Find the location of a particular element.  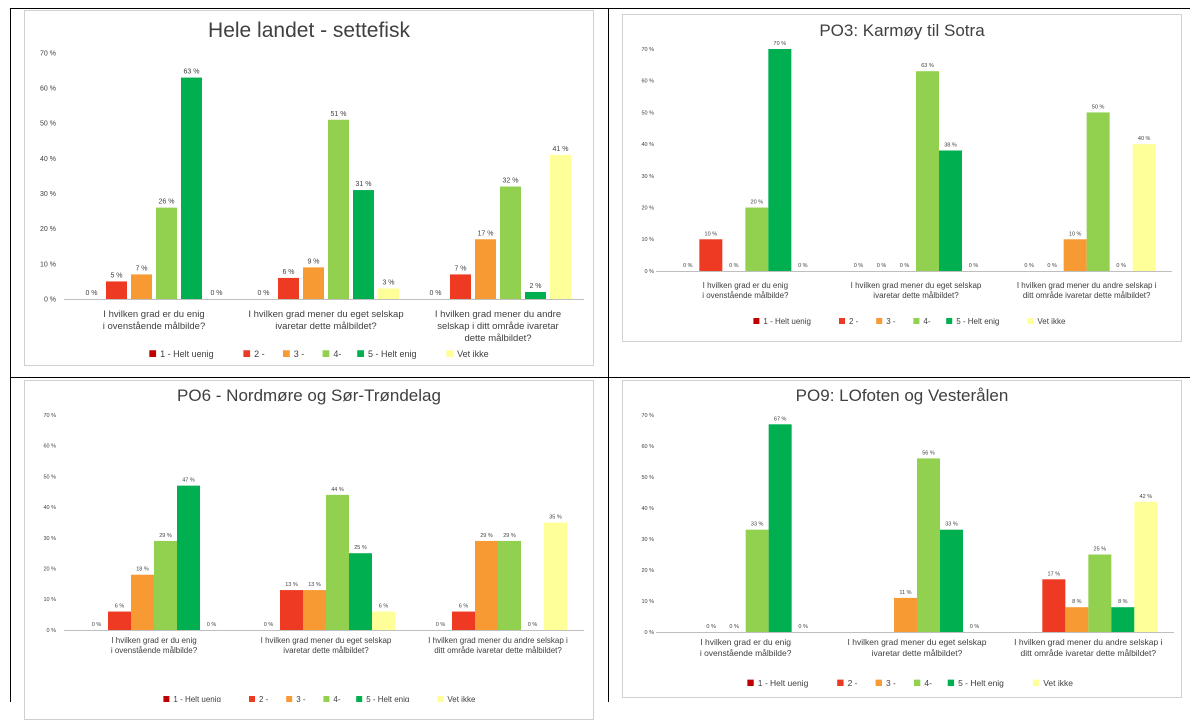

data-label: 44 % is located at coordinates (337, 490).